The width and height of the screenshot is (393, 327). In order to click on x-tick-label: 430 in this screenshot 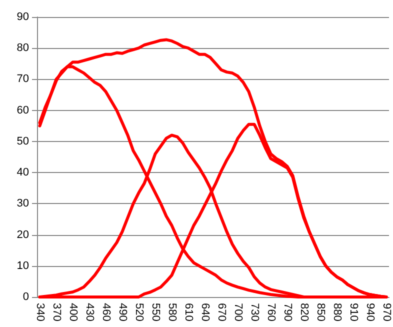, I will do `click(89, 312)`.